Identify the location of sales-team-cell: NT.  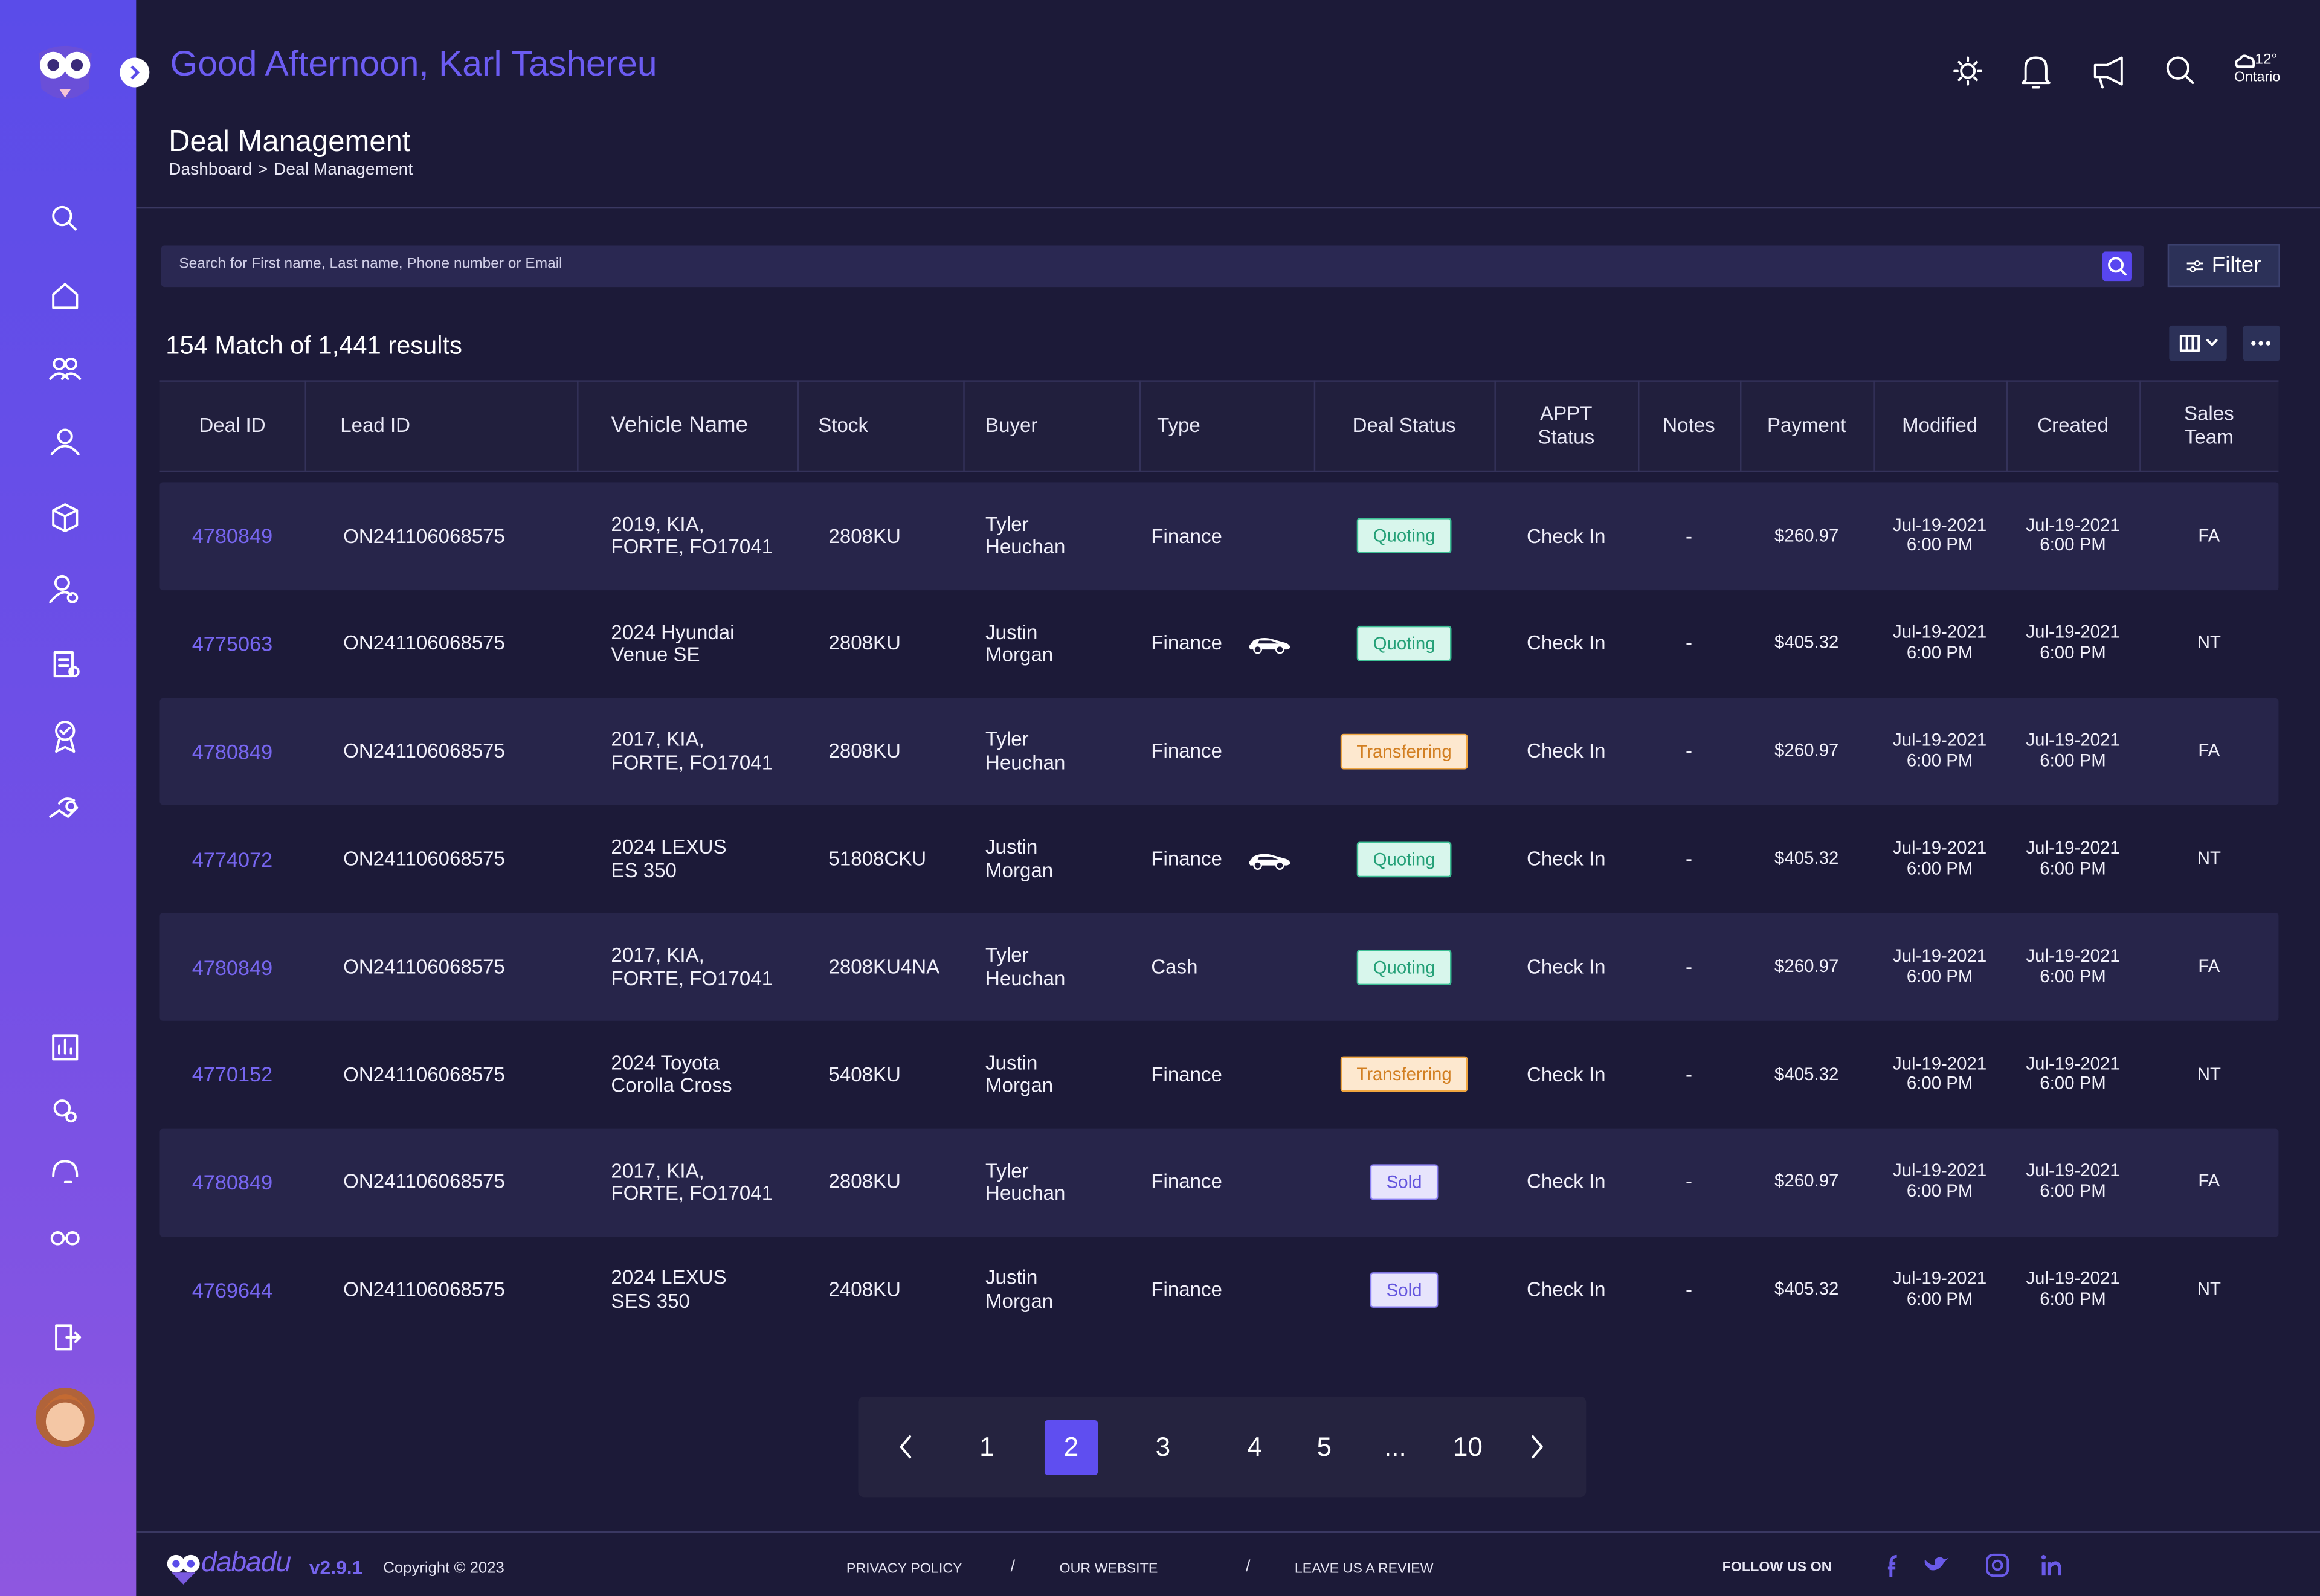
(2209, 1073).